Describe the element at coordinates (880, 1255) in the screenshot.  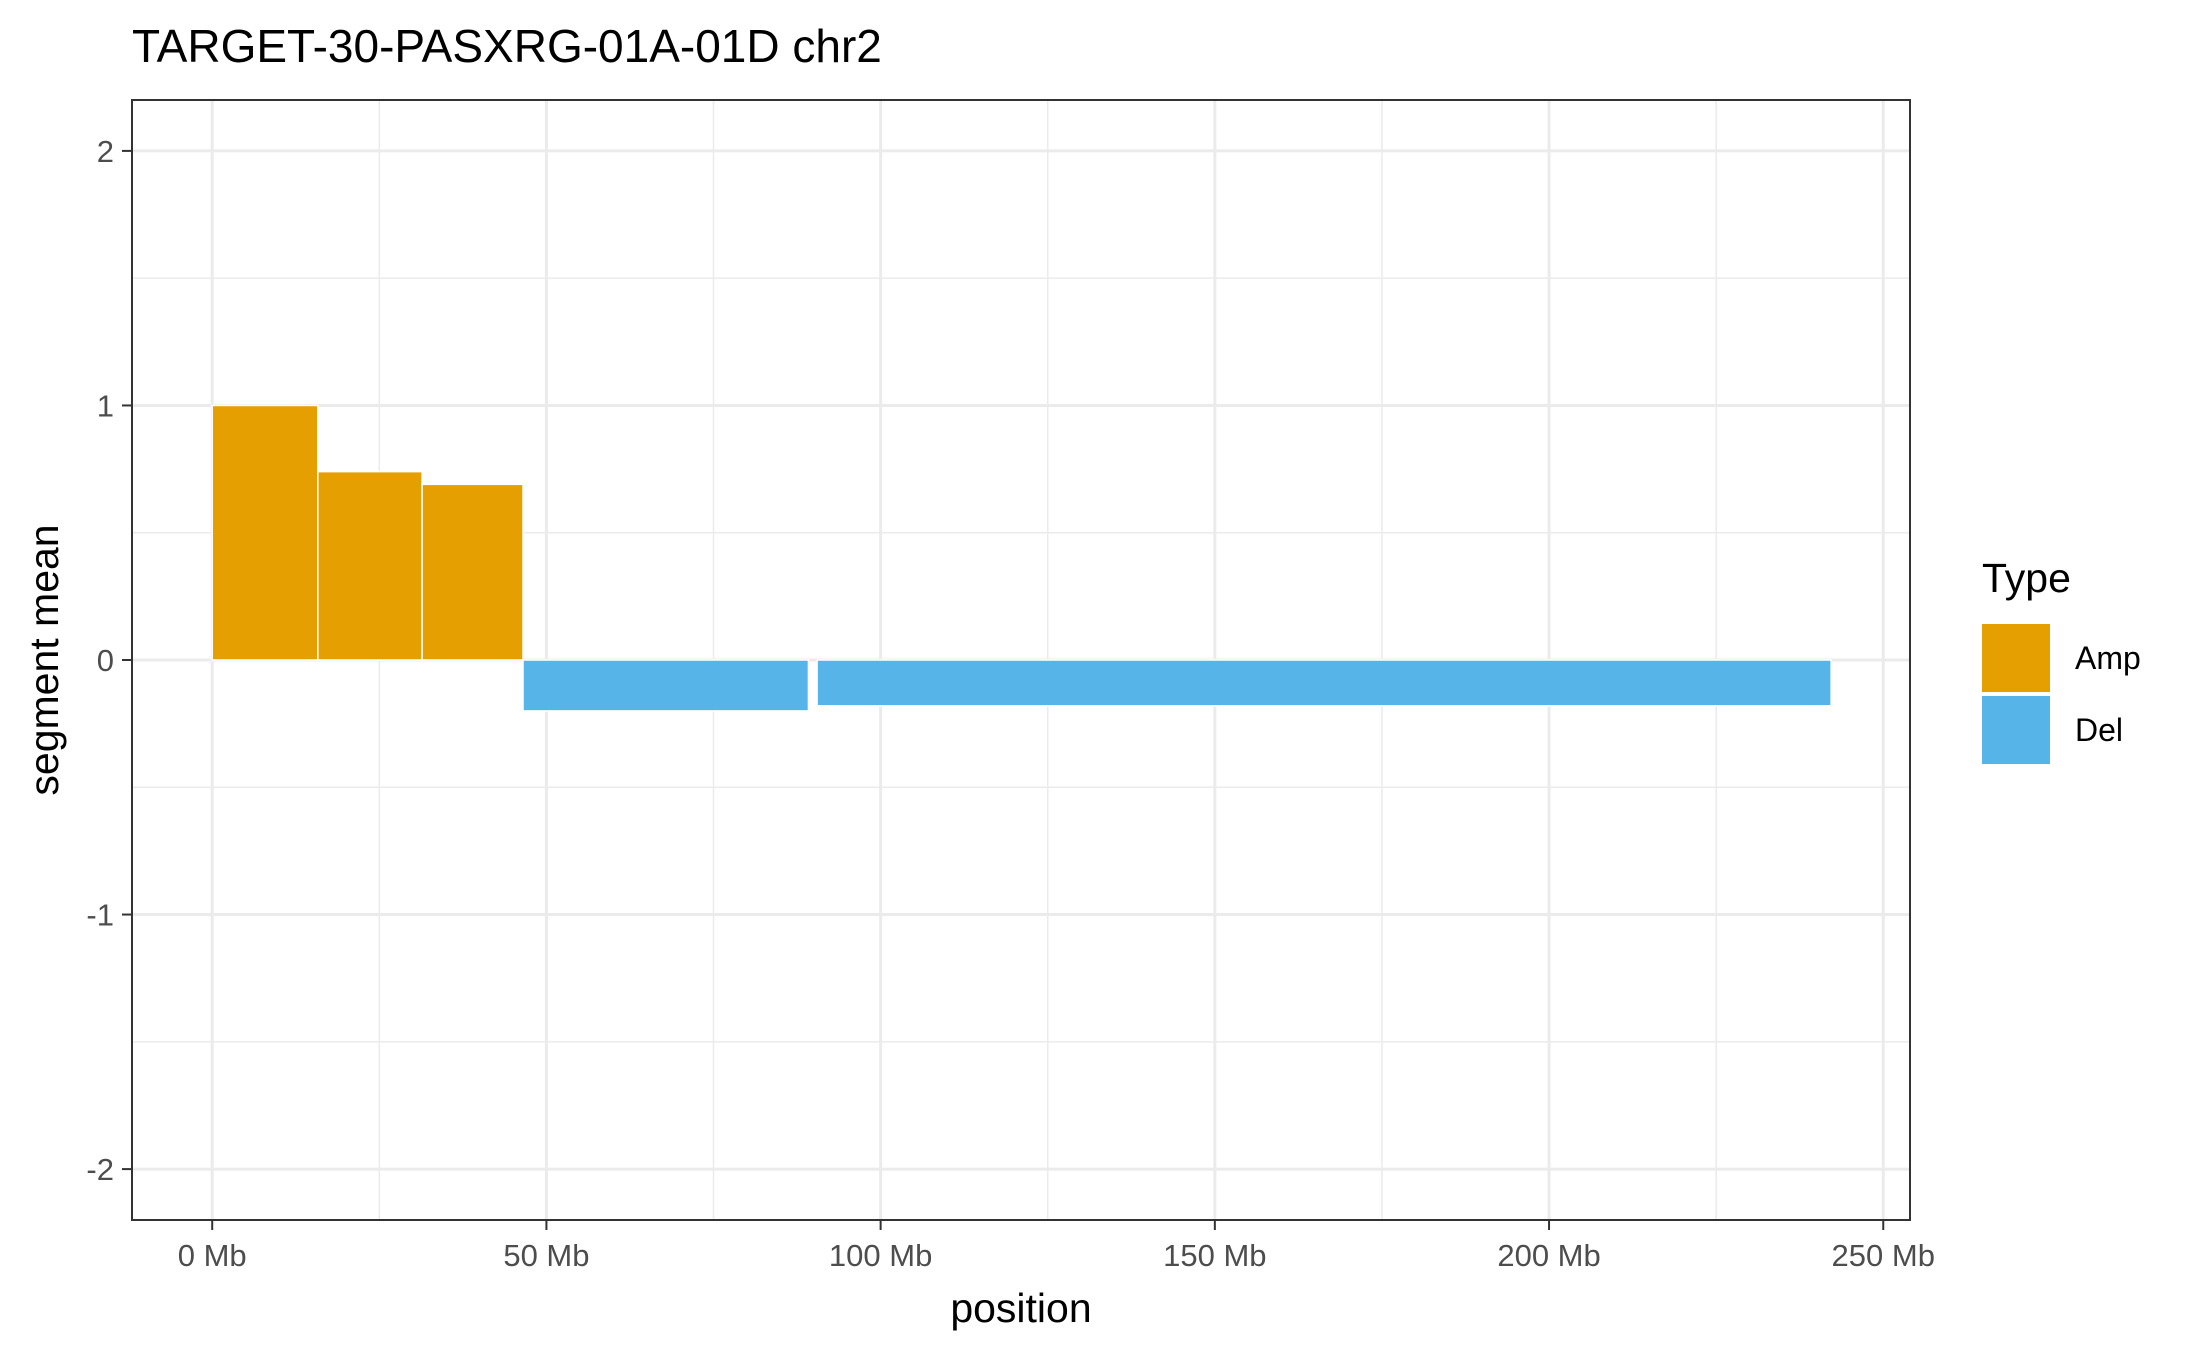
I see `x-tick-label: 100 Mb` at that location.